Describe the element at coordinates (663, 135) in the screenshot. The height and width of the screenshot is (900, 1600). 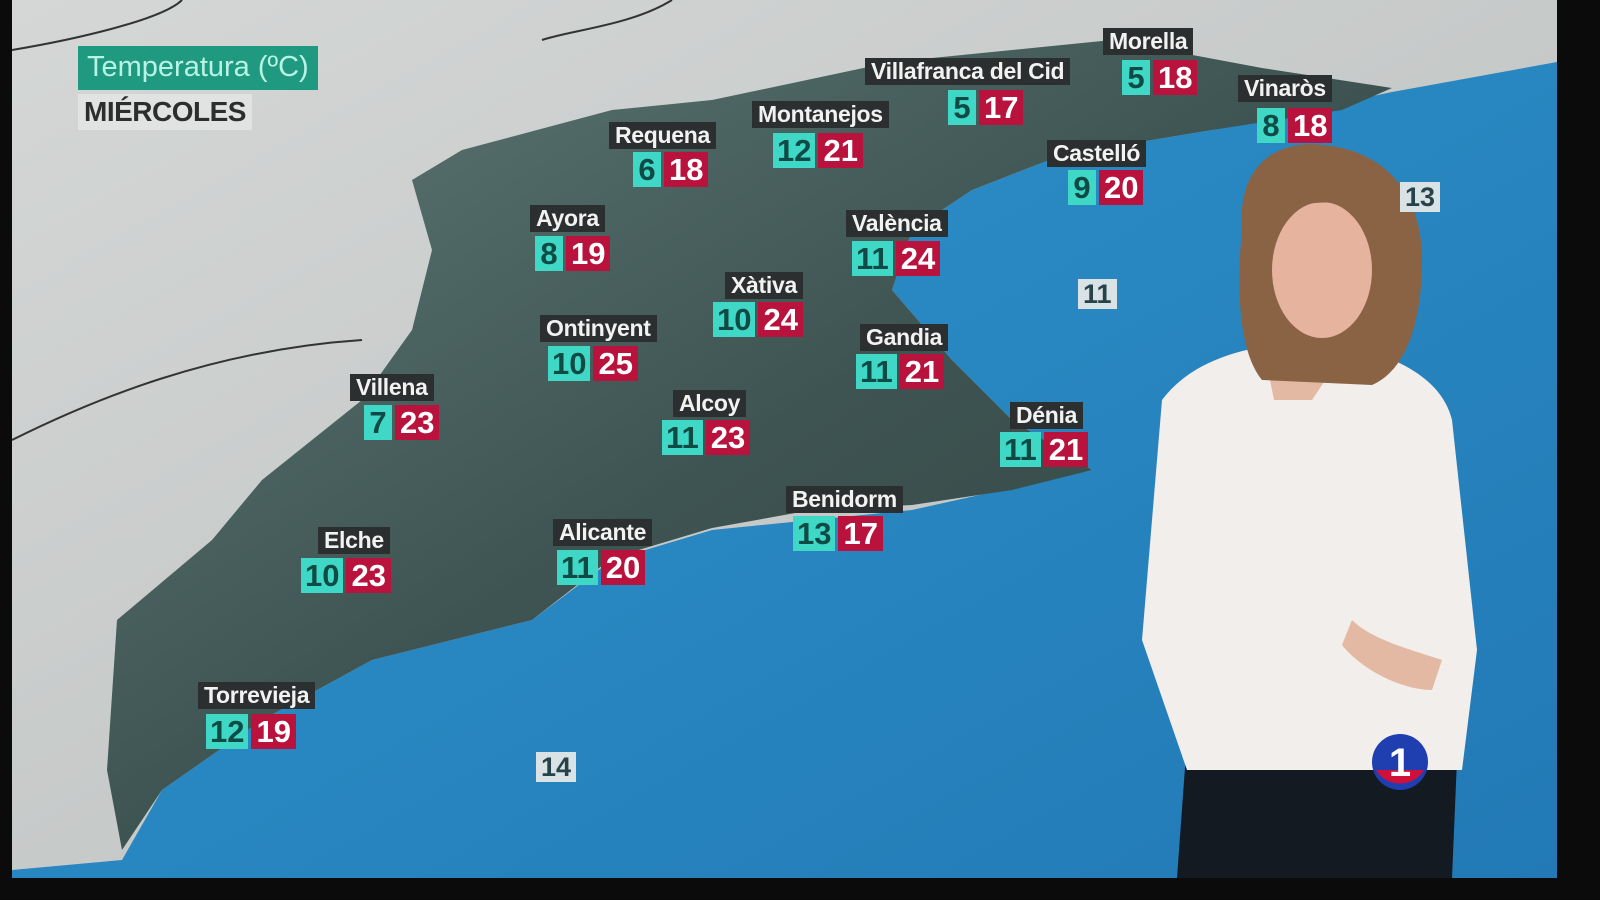
I see `city-label: Requena` at that location.